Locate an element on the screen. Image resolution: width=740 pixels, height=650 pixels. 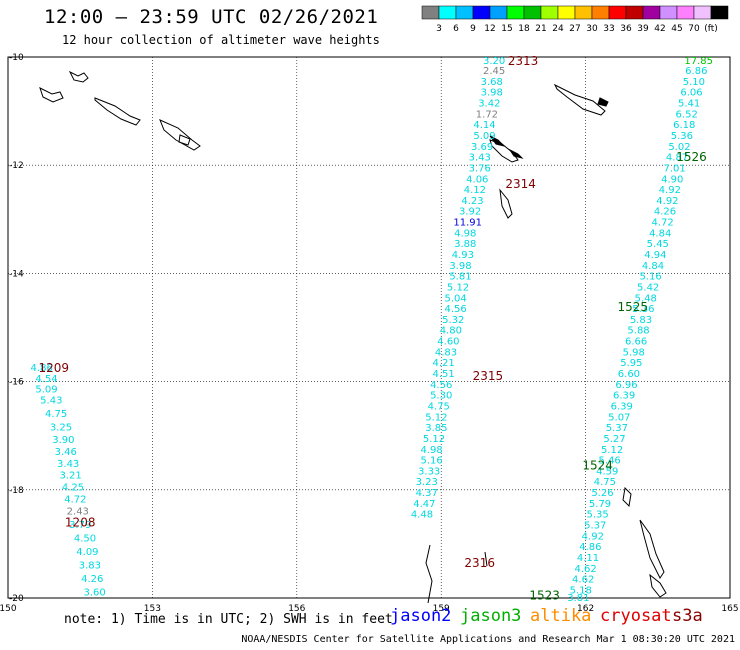
swh-point-label: 5.88 is located at coordinates (638, 331).